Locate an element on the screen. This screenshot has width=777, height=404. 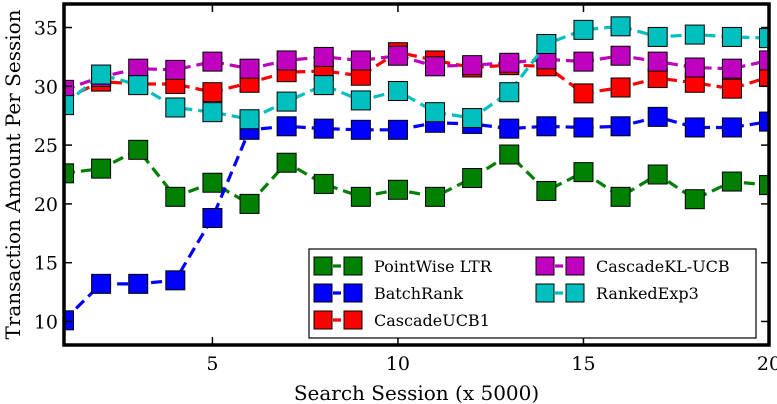
y-axis-label: Transaction Amount Per Session is located at coordinates (13, 174).